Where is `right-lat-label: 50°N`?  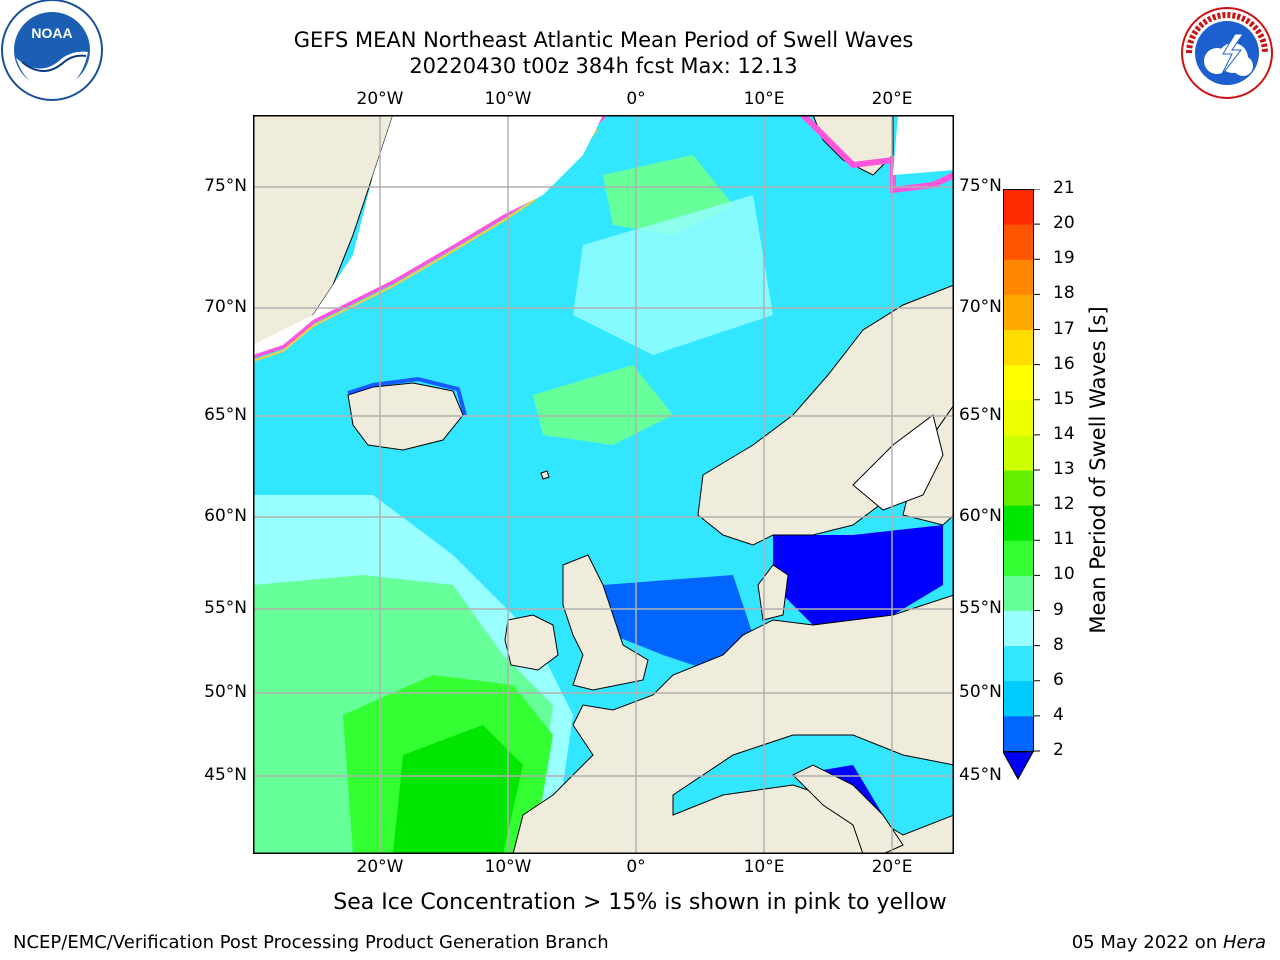
right-lat-label: 50°N is located at coordinates (980, 692).